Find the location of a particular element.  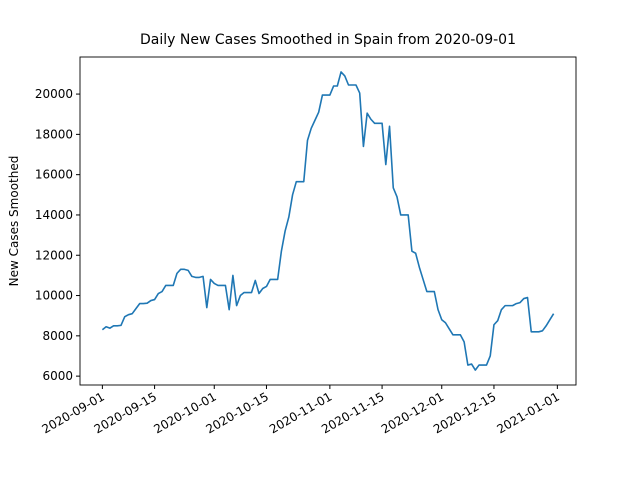

y-tick-label: 12000 is located at coordinates (54, 255).